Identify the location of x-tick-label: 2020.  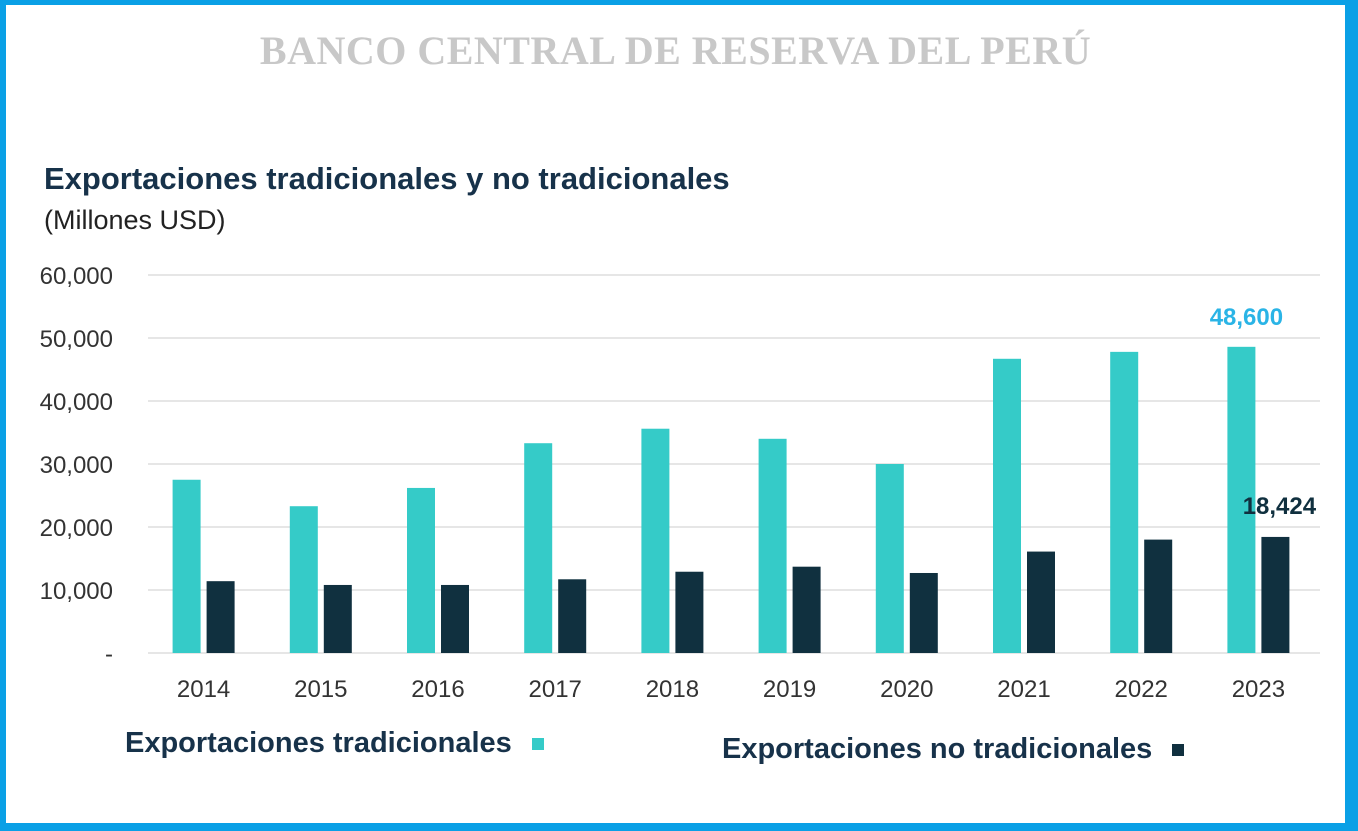
(906, 689).